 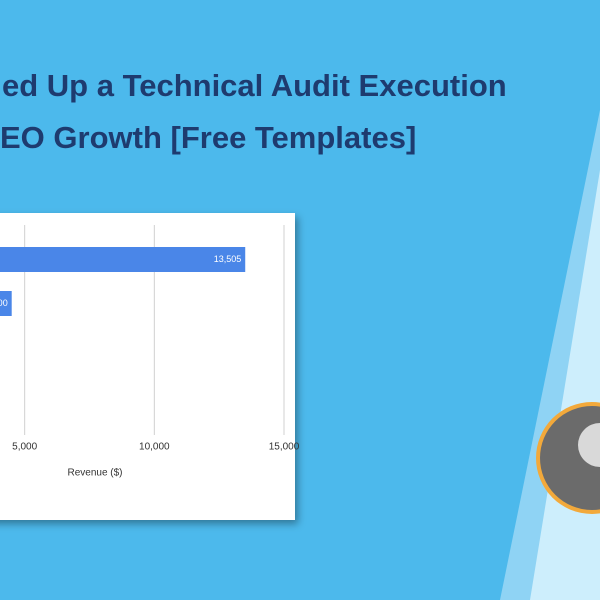 I want to click on x-tick-label: 15,000, so click(x=284, y=447).